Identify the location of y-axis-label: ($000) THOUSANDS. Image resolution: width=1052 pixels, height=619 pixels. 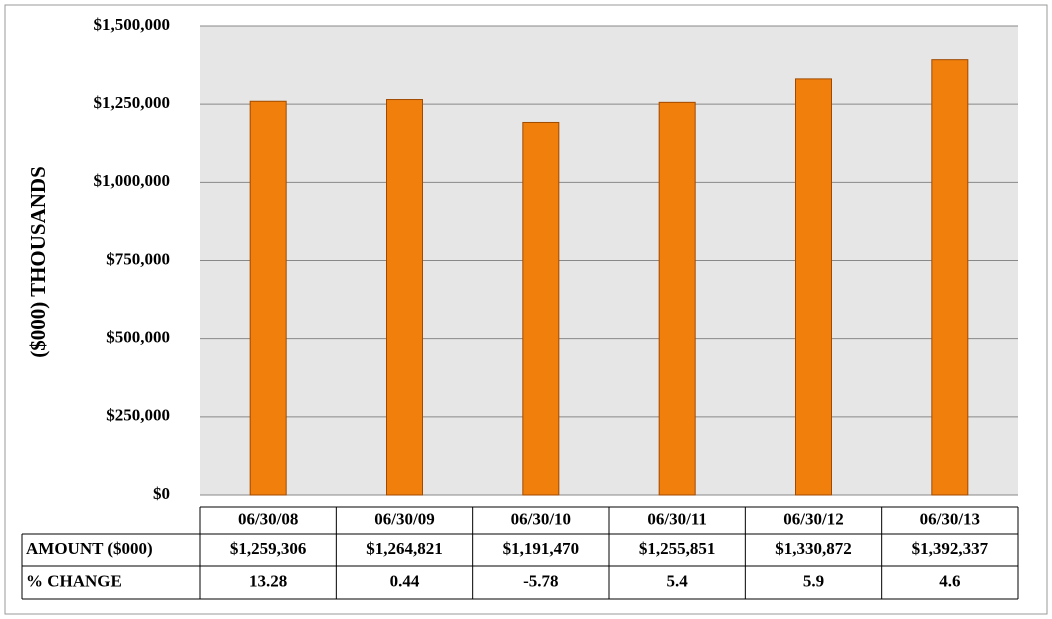
(38, 262).